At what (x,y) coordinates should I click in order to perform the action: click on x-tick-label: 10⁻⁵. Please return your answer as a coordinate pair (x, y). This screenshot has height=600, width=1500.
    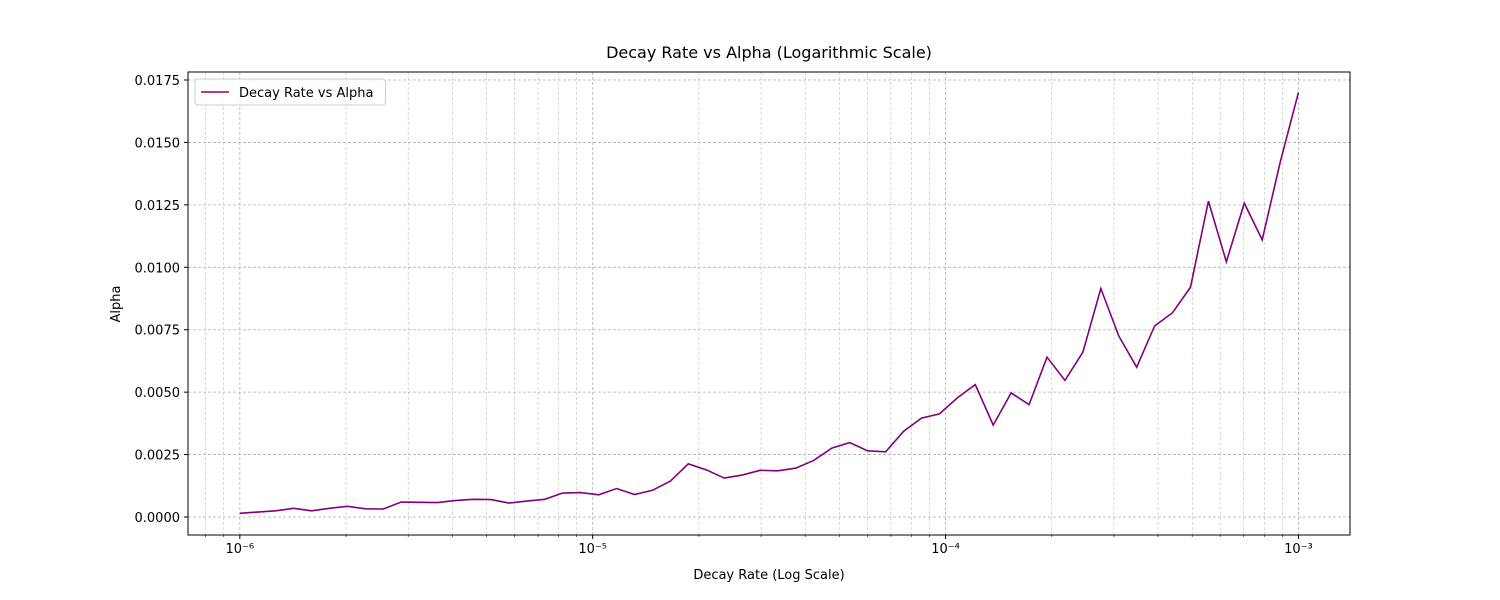
    Looking at the image, I should click on (592, 549).